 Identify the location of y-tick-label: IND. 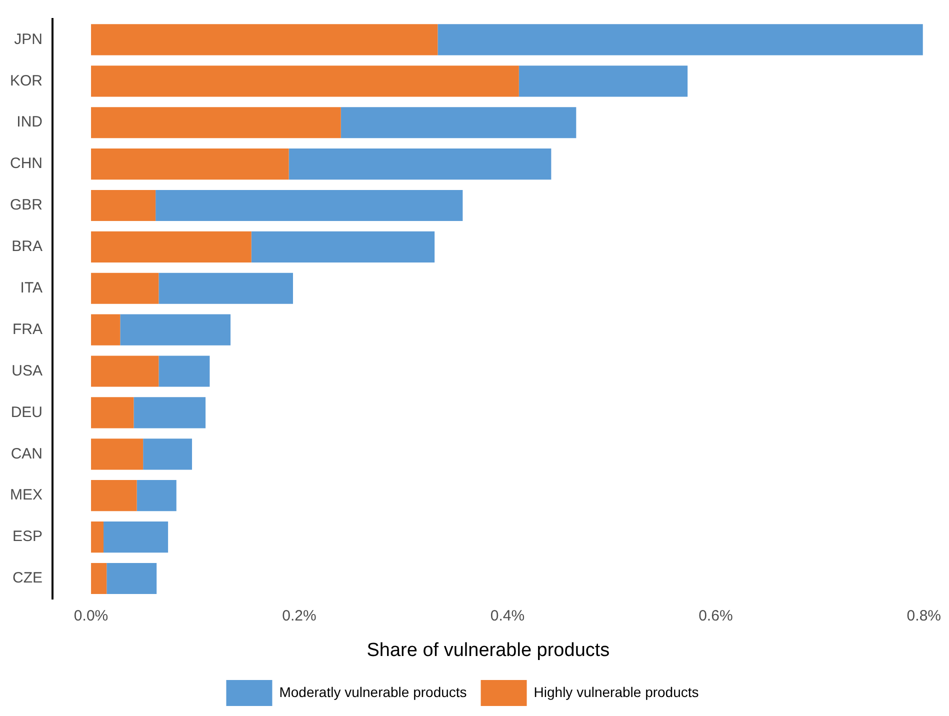
(29, 122).